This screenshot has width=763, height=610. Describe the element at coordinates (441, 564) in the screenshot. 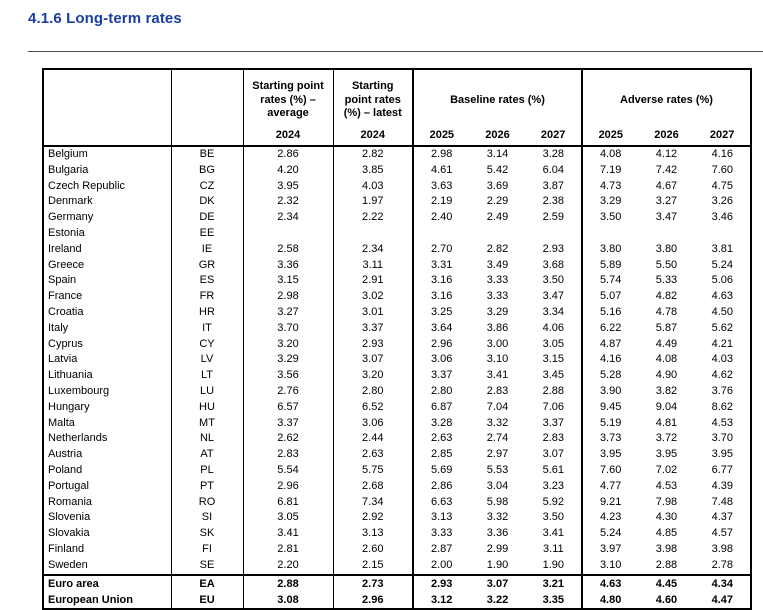

I see `rate-baseline-2025: 2.00` at that location.